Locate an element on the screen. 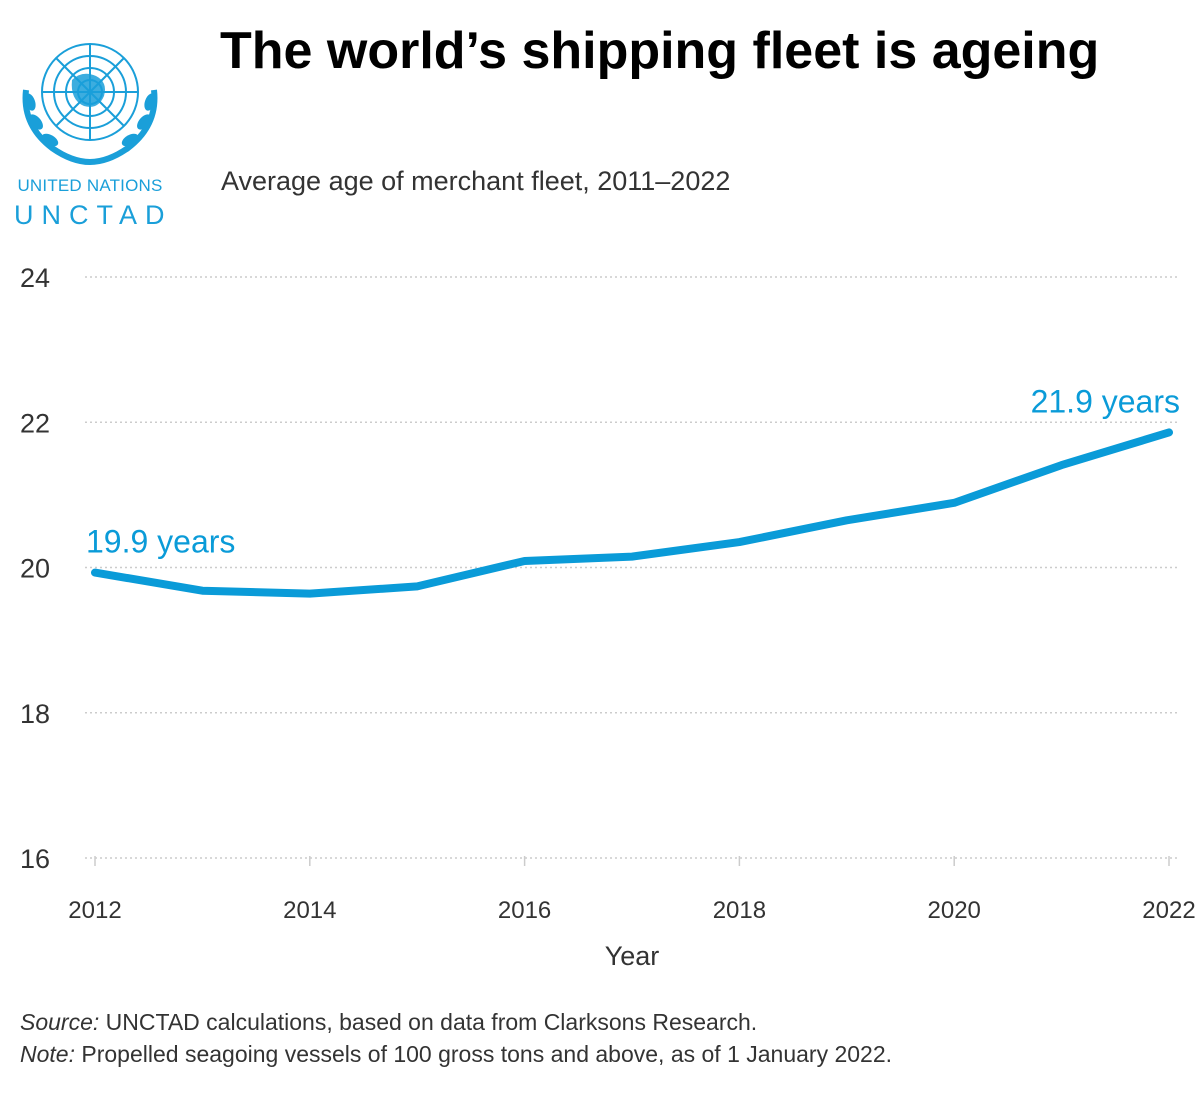 This screenshot has width=1200, height=1100. annotation-label-1: 21.9 years is located at coordinates (1105, 401).